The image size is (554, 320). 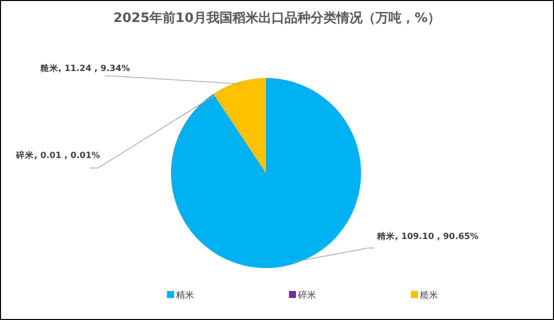 What do you see at coordinates (84, 68) in the screenshot?
I see `data-label: 糙米, 11.24 , 9.34%` at bounding box center [84, 68].